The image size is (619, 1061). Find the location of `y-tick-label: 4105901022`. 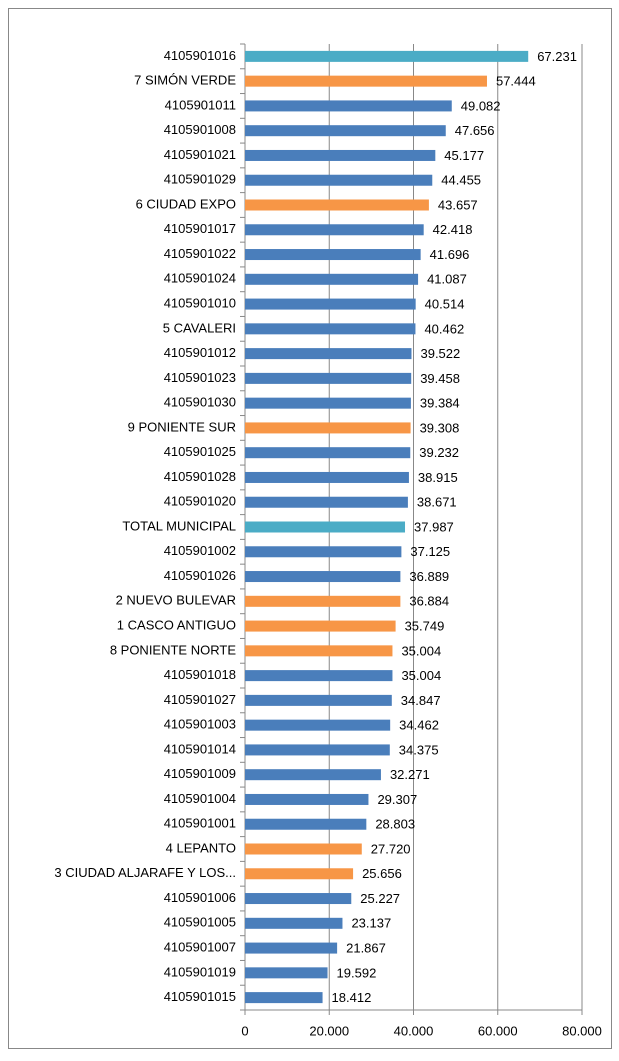

y-tick-label: 4105901022 is located at coordinates (200, 253).